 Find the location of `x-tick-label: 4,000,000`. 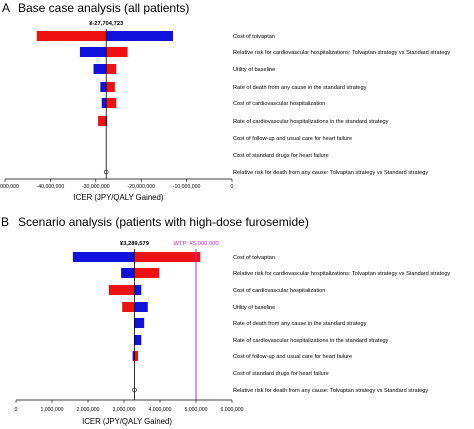

x-tick-label: 4,000,000 is located at coordinates (159, 410).